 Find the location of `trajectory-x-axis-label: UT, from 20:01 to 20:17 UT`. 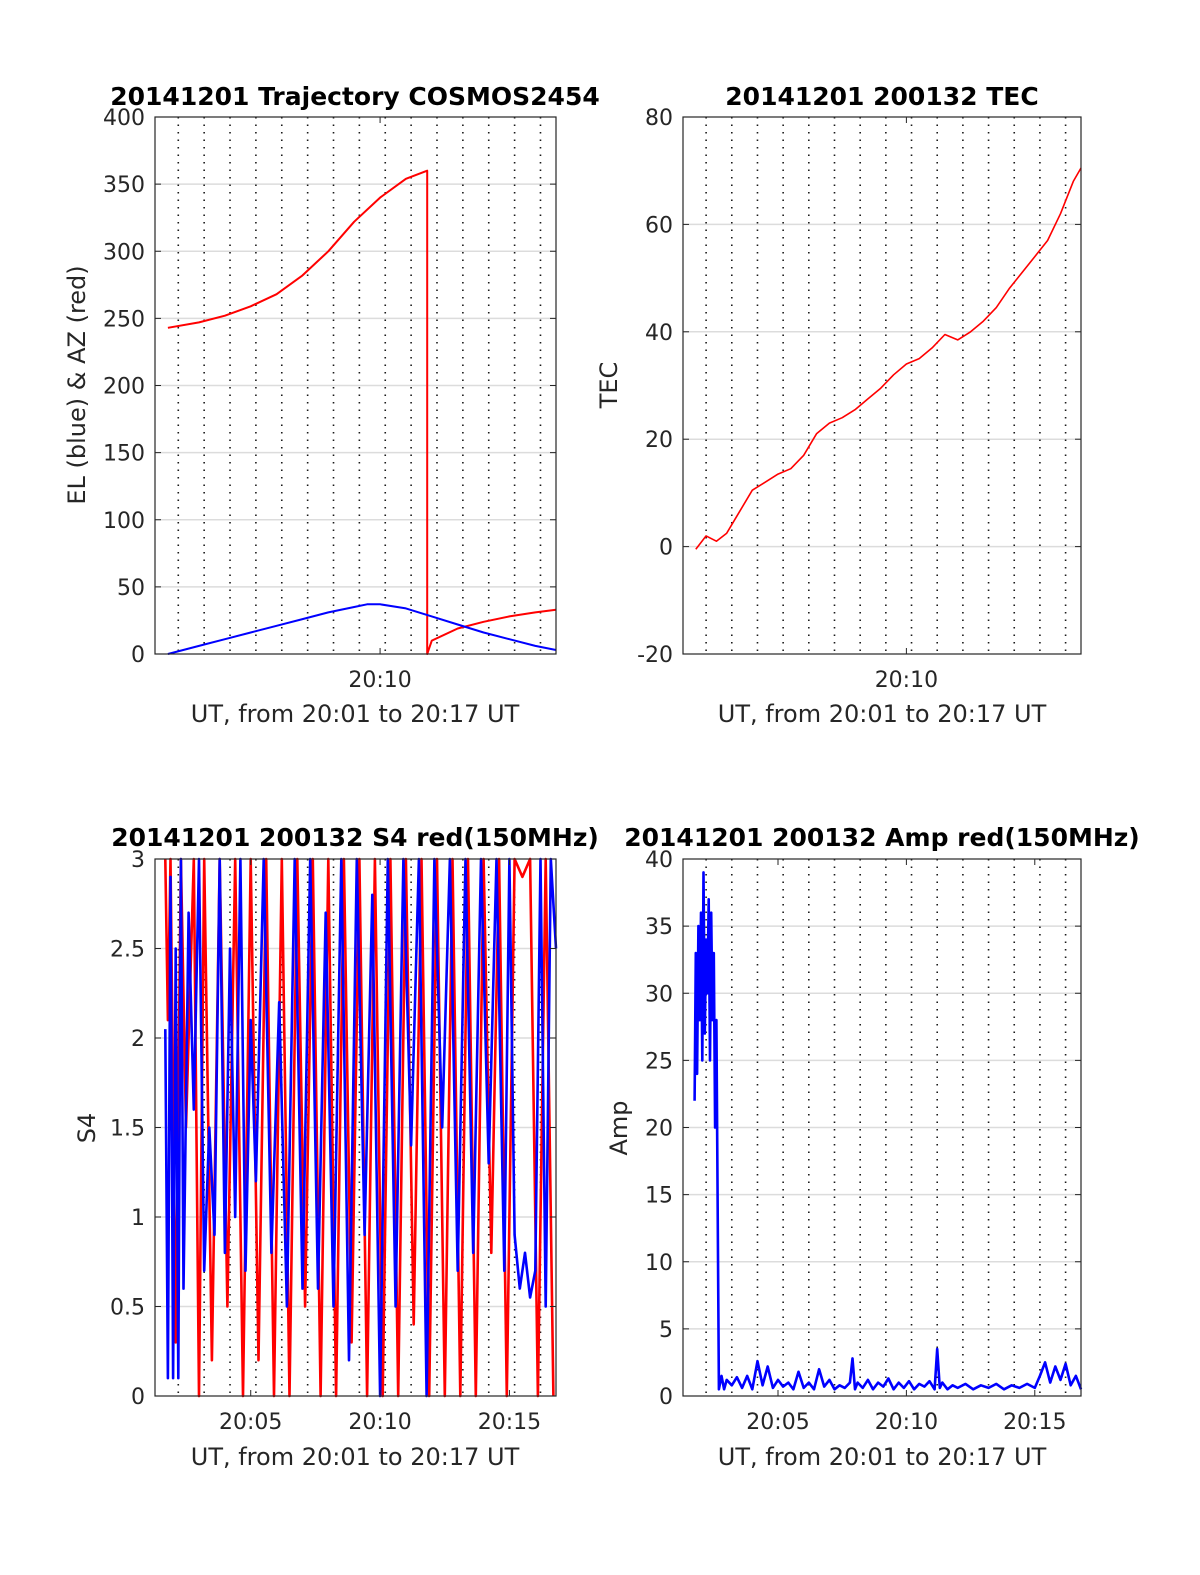

trajectory-x-axis-label: UT, from 20:01 to 20:17 UT is located at coordinates (355, 714).